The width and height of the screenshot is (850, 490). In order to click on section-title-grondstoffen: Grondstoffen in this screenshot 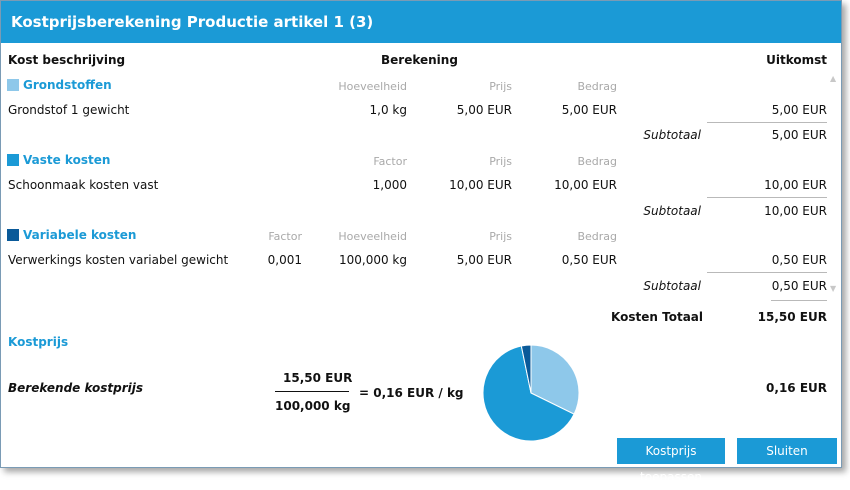, I will do `click(67, 85)`.